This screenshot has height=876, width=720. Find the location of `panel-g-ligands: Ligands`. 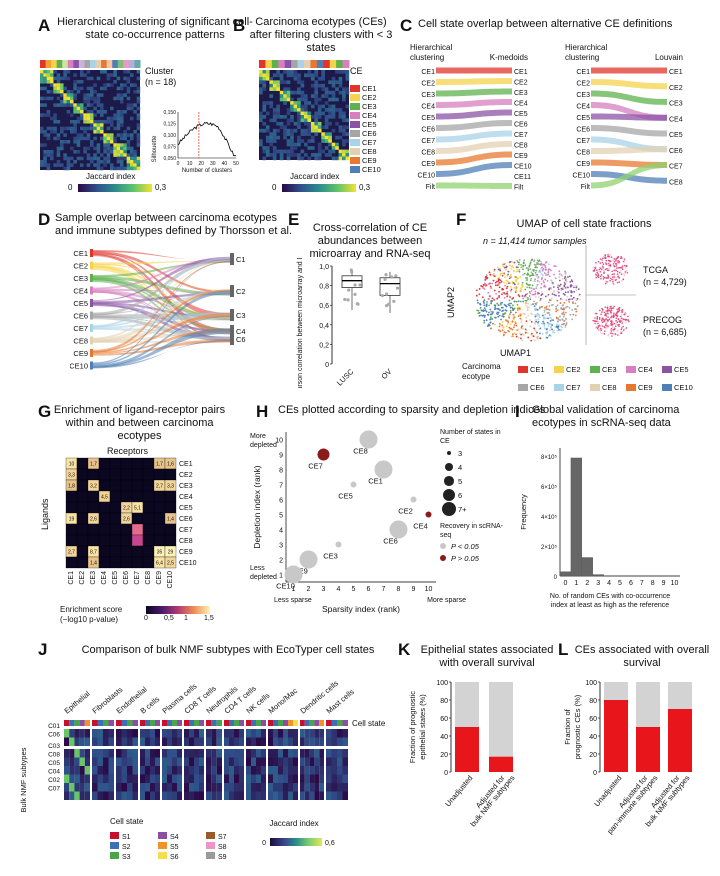

panel-g-ligands: Ligands is located at coordinates (45, 514).